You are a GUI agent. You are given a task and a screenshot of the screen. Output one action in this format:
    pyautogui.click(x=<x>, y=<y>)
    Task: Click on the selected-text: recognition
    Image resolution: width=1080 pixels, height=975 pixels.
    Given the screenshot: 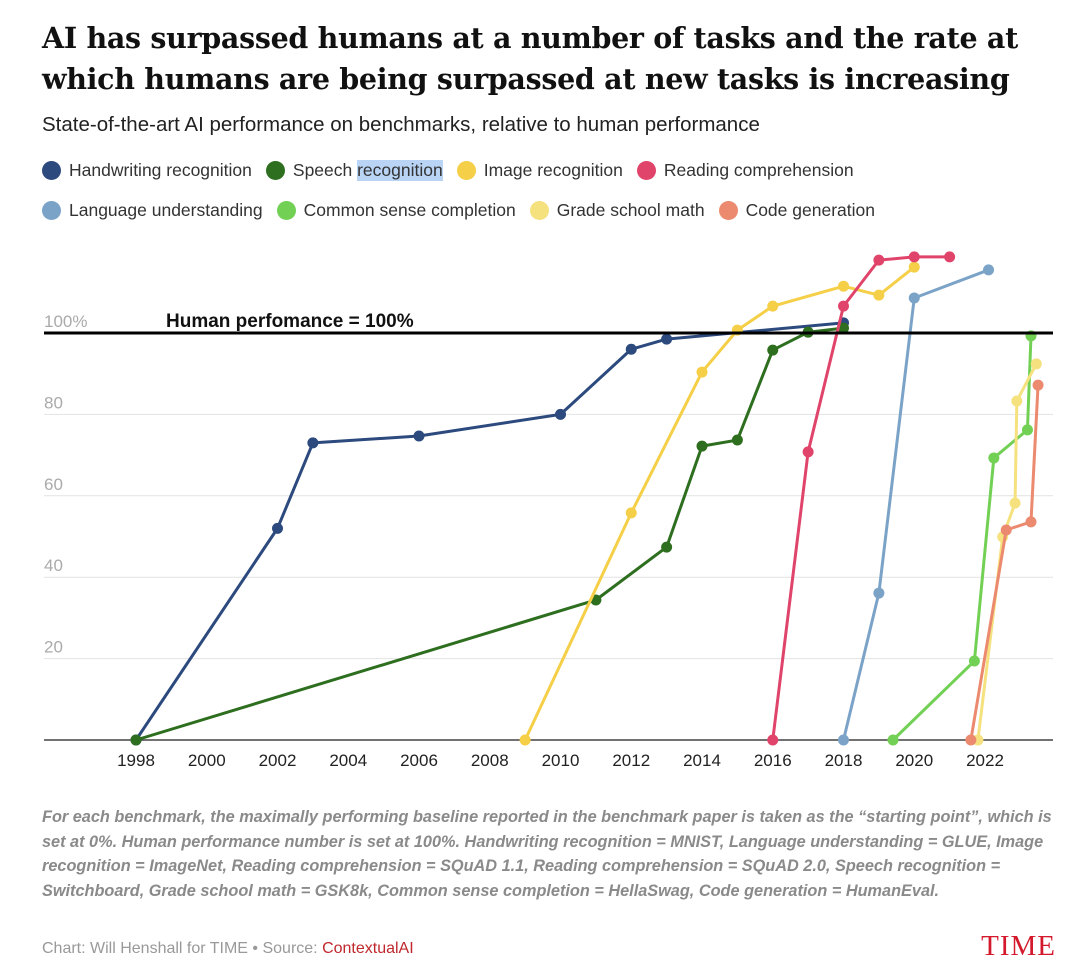 What is the action you would take?
    pyautogui.click(x=400, y=170)
    